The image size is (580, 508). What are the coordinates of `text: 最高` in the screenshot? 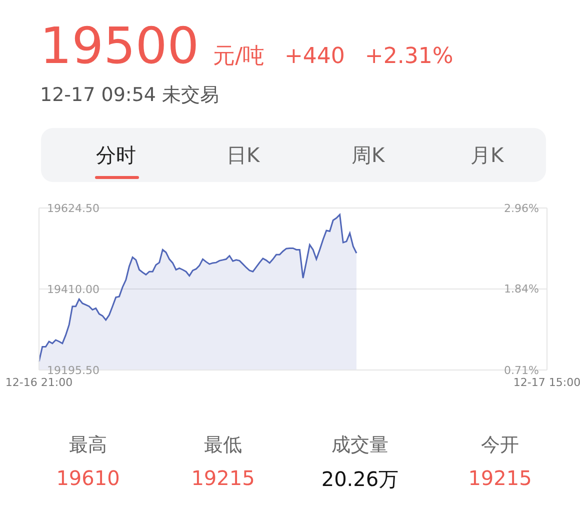 It's located at (88, 445).